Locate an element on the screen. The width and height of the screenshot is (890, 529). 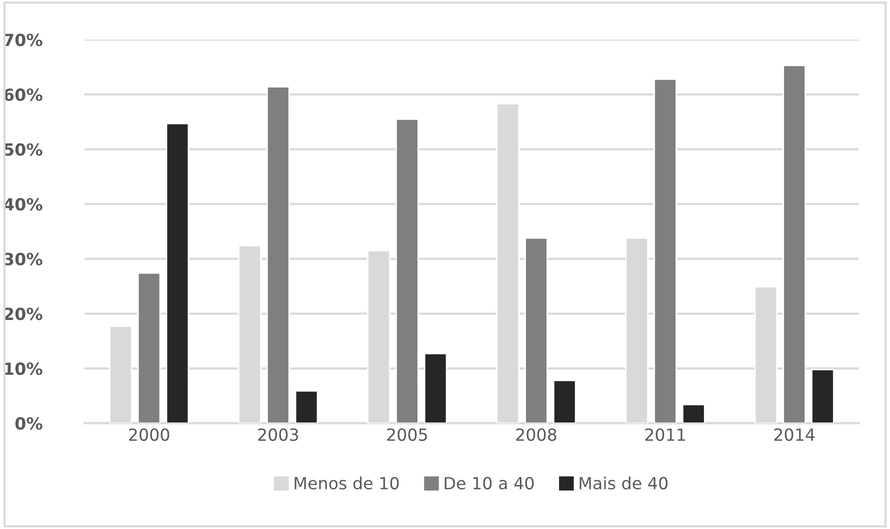
y-tick-label: 10% is located at coordinates (23, 368).